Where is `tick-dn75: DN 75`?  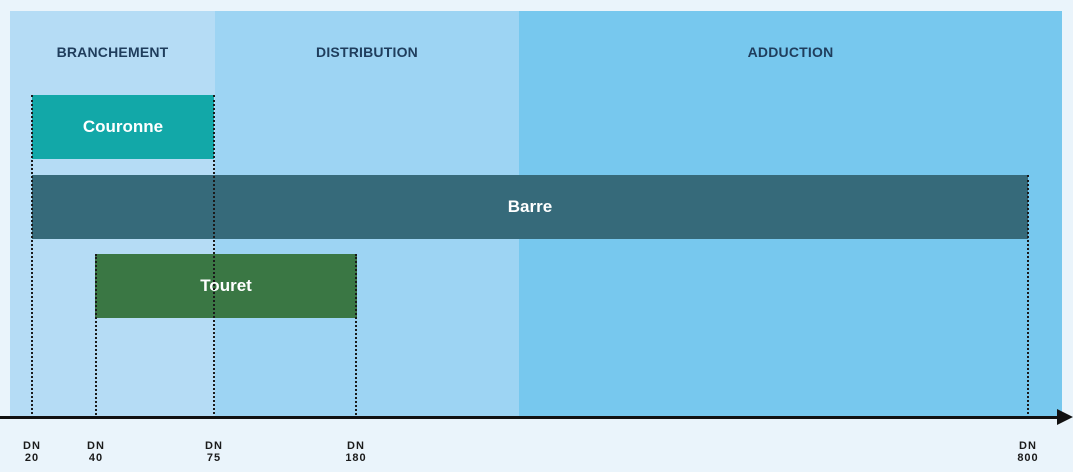 tick-dn75: DN 75 is located at coordinates (214, 452).